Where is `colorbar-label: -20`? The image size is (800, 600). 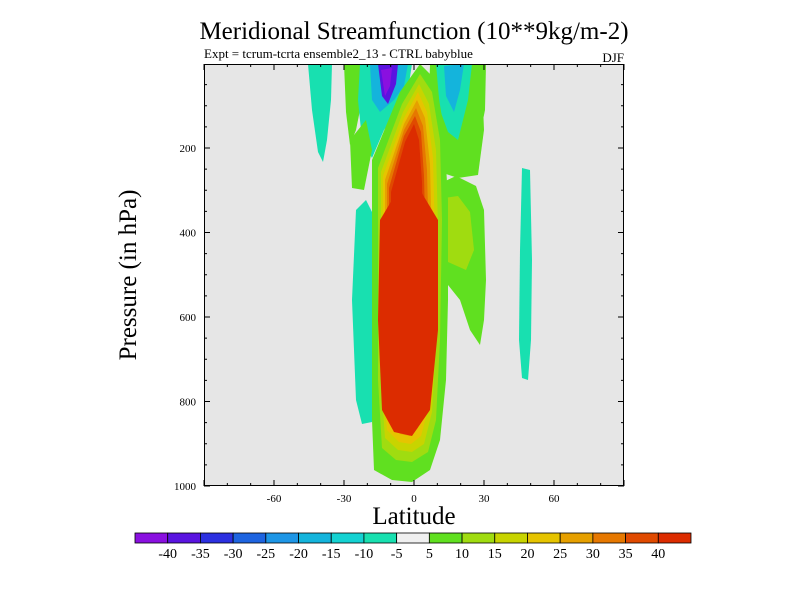 colorbar-label: -20 is located at coordinates (298, 554).